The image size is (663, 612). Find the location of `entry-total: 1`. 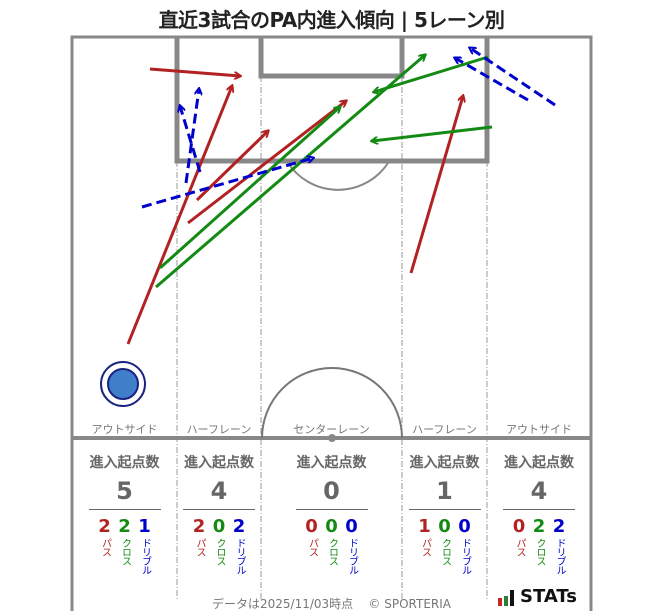

entry-total: 1 is located at coordinates (444, 491).